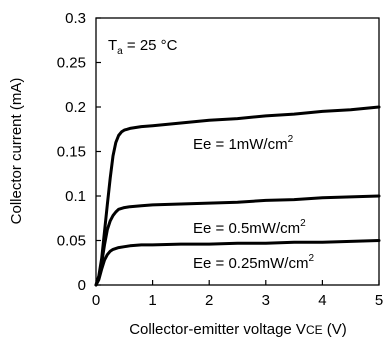  What do you see at coordinates (238, 329) in the screenshot?
I see `x-axis-label: Collector-emitter voltage VCE (V)` at bounding box center [238, 329].